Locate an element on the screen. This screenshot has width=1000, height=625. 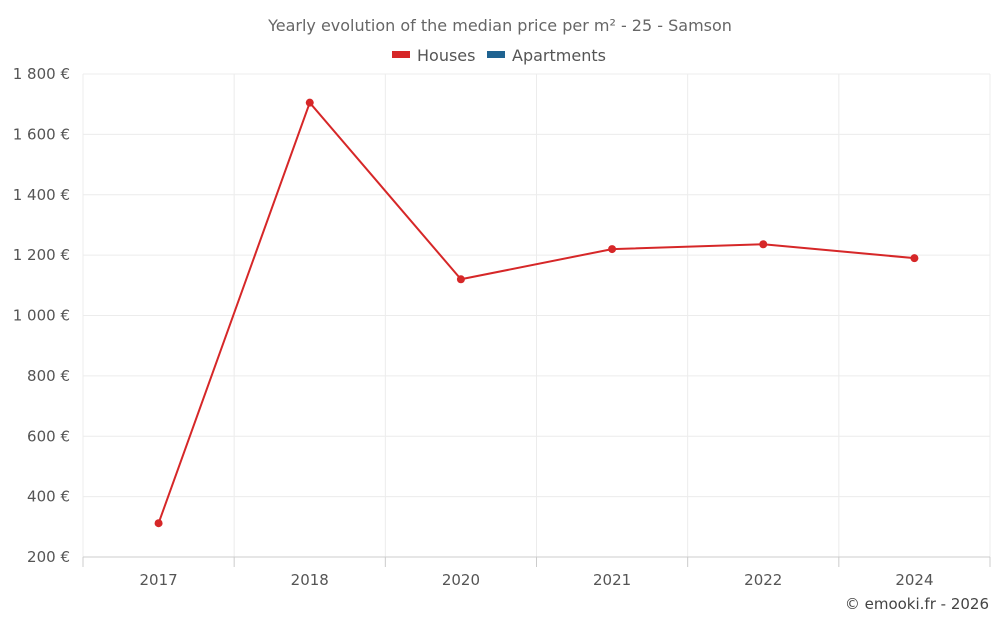
legend: Houses Apartments is located at coordinates (499, 55).